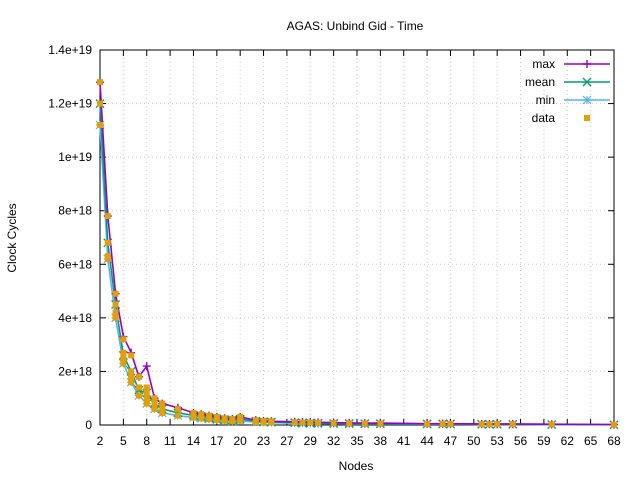  Describe the element at coordinates (544, 118) in the screenshot. I see `legend-label-data: data` at that location.